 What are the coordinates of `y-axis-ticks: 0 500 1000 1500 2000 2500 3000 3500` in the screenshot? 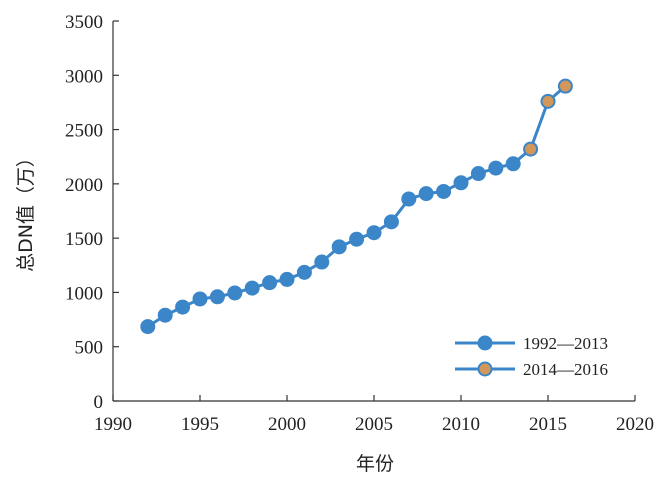 It's located at (92, 212).